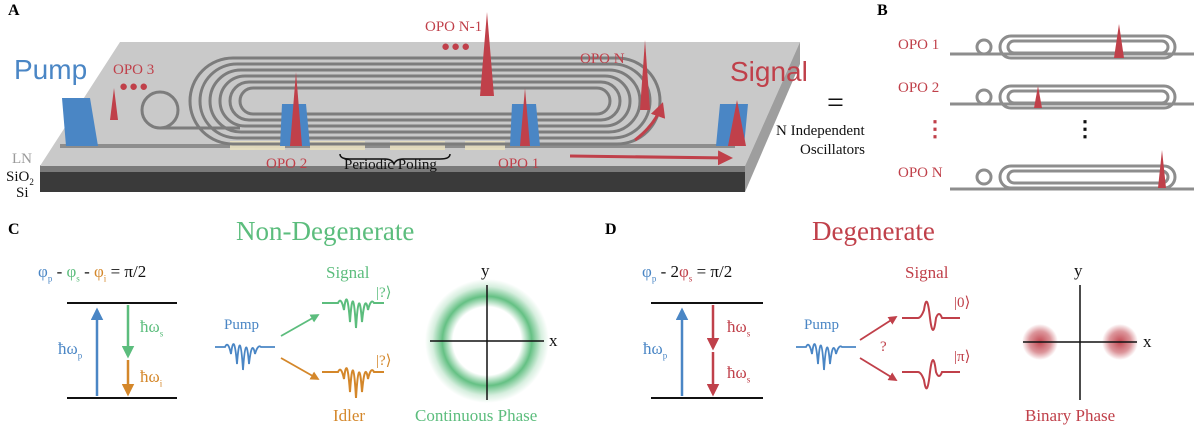 The image size is (1194, 433). I want to click on panel-b-vdots-black: ⋮, so click(1085, 128).